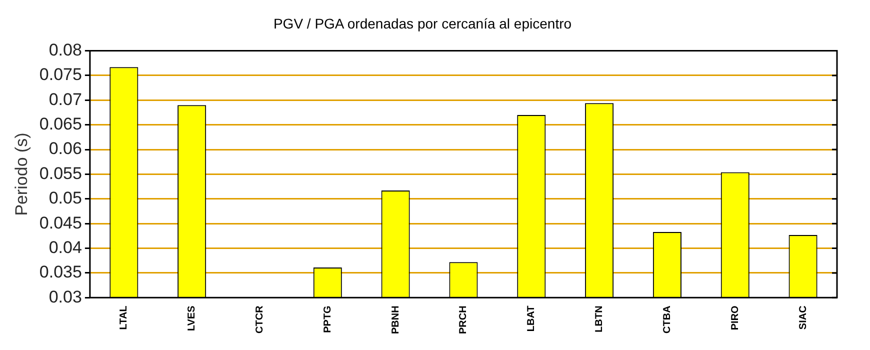 The height and width of the screenshot is (350, 870). Describe the element at coordinates (667, 320) in the screenshot. I see `x-tick-label: CTBA` at that location.